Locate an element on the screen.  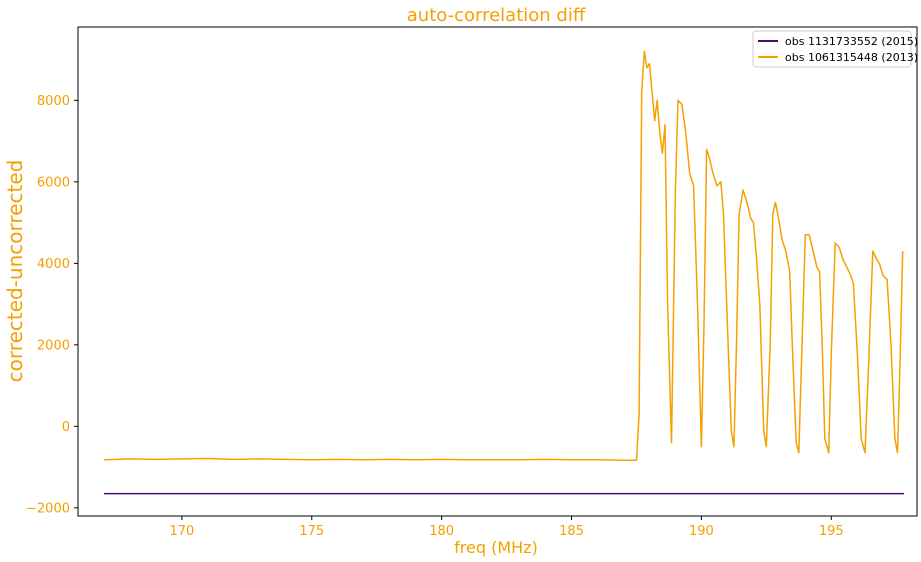
y-axis-label: corrected-uncorrected is located at coordinates (15, 271).